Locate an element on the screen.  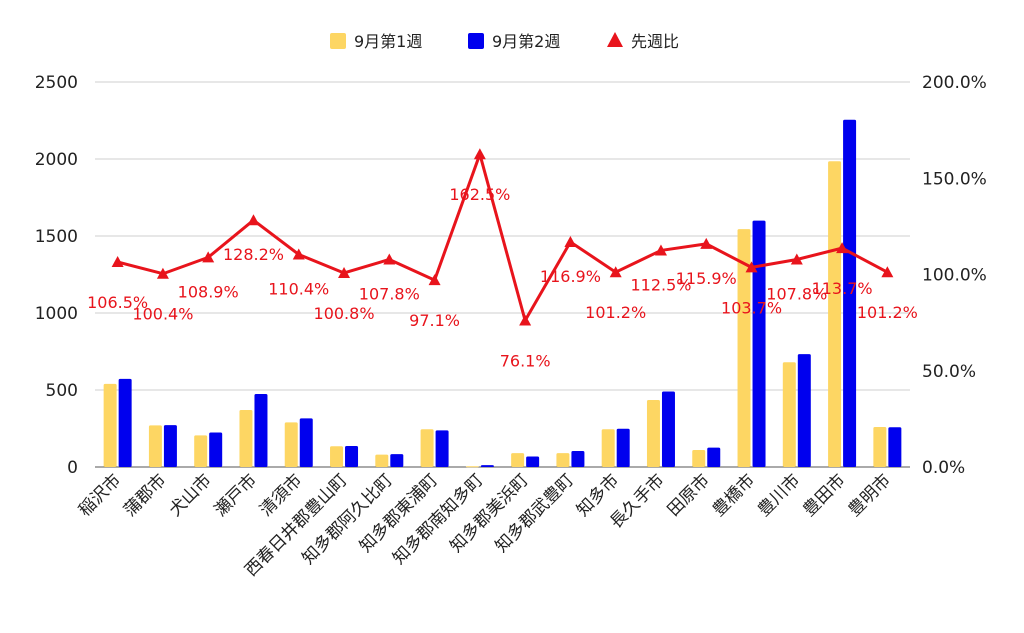
data-label: 112.5% is located at coordinates (660, 284).